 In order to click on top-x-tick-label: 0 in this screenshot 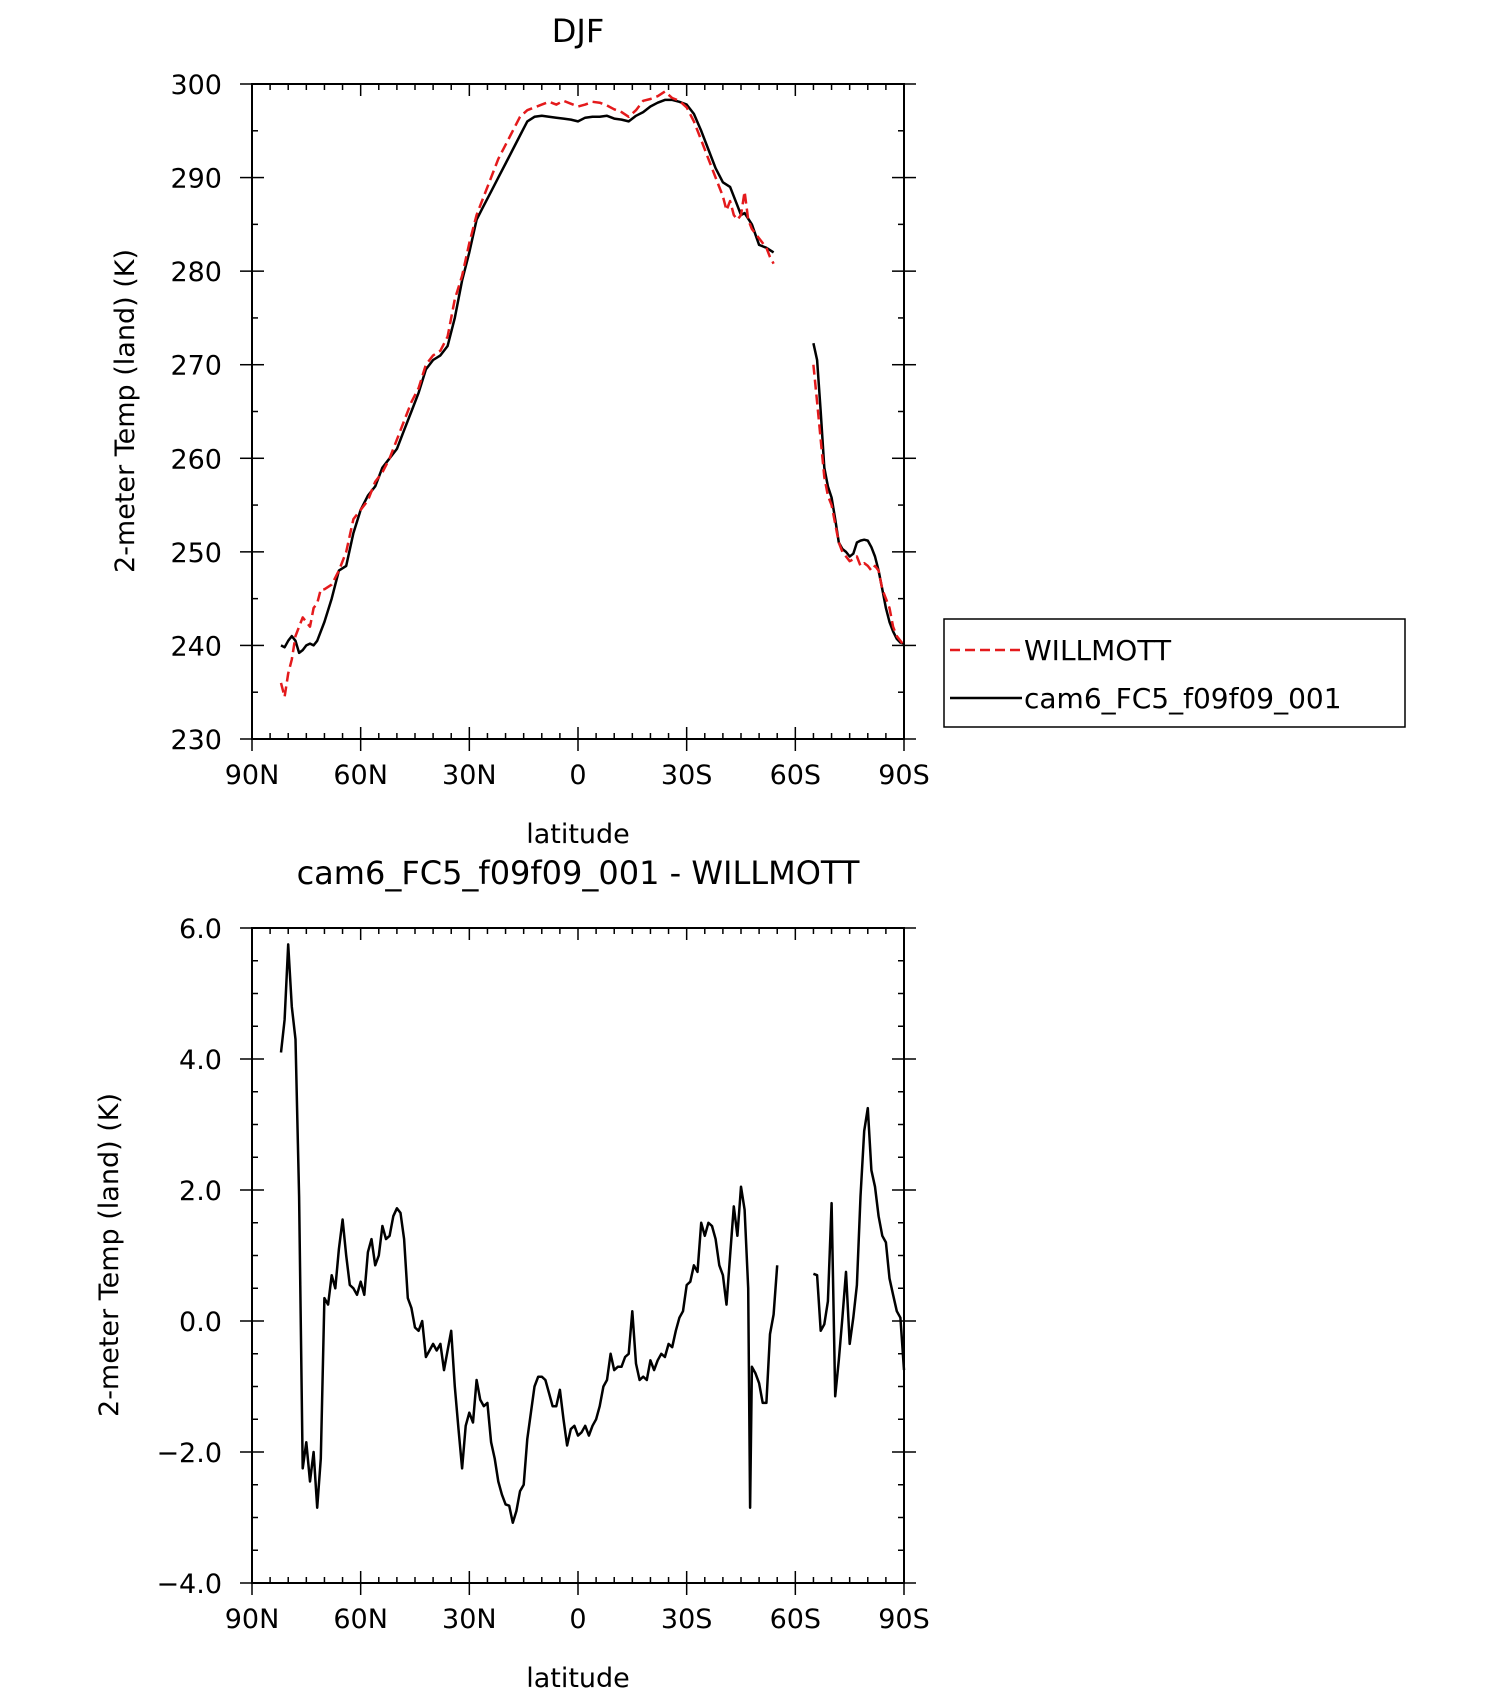, I will do `click(577, 775)`.